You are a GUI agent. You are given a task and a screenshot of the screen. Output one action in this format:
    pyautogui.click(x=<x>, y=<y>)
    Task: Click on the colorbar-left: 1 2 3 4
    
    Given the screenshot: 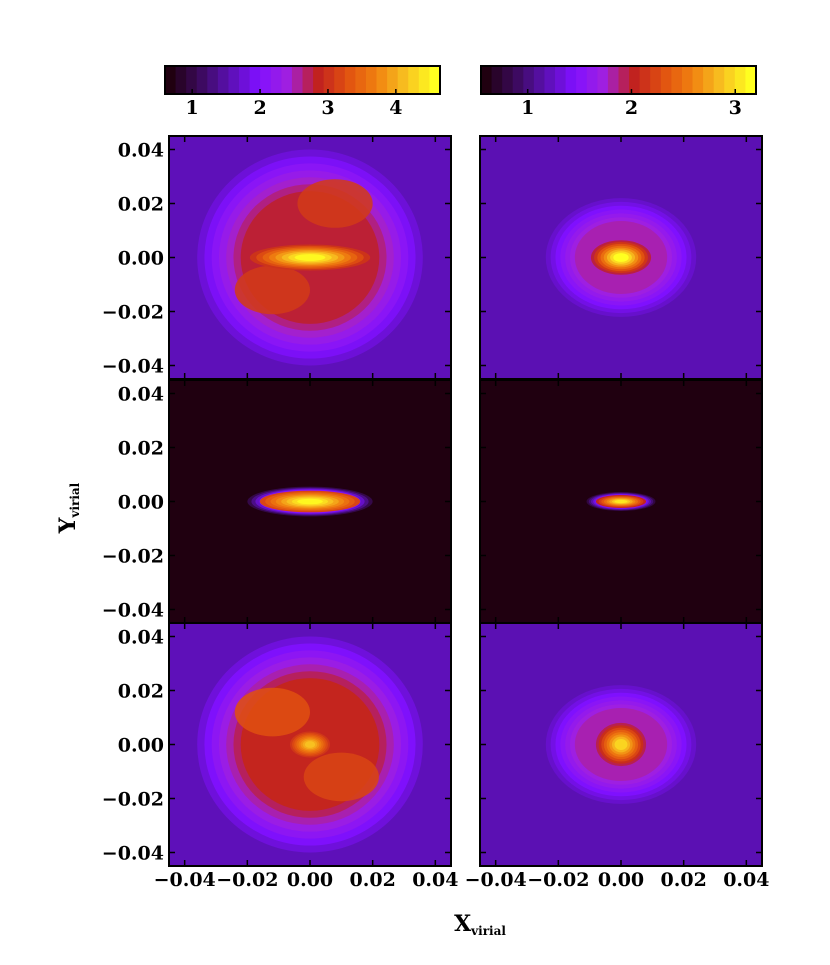 What is the action you would take?
    pyautogui.click(x=302, y=92)
    